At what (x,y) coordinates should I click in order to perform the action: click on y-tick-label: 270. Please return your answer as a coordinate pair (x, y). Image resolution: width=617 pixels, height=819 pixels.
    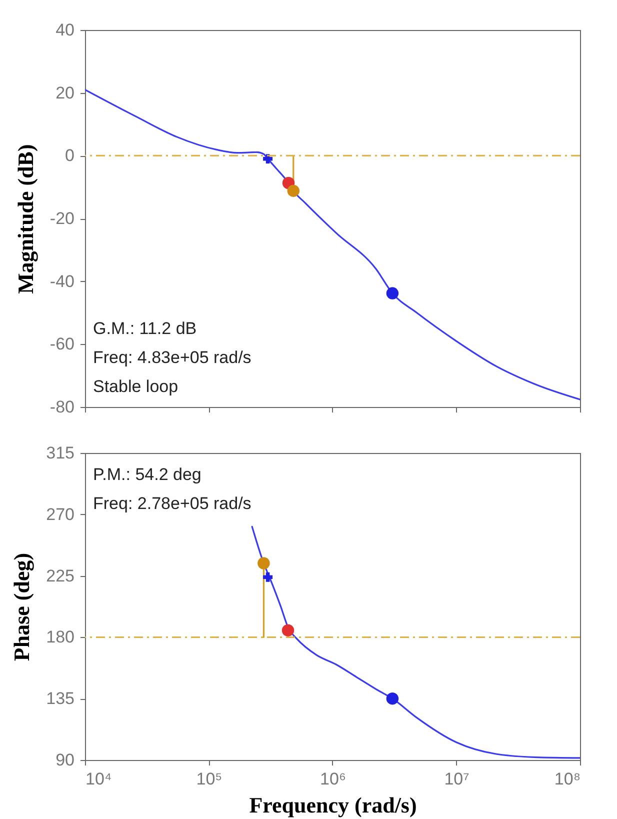
    Looking at the image, I should click on (60, 514).